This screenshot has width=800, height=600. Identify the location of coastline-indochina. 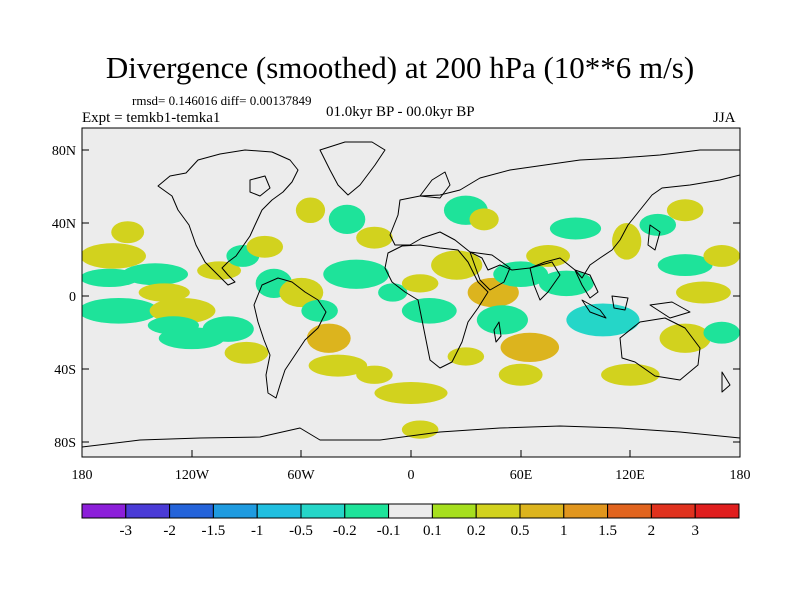
(586, 284).